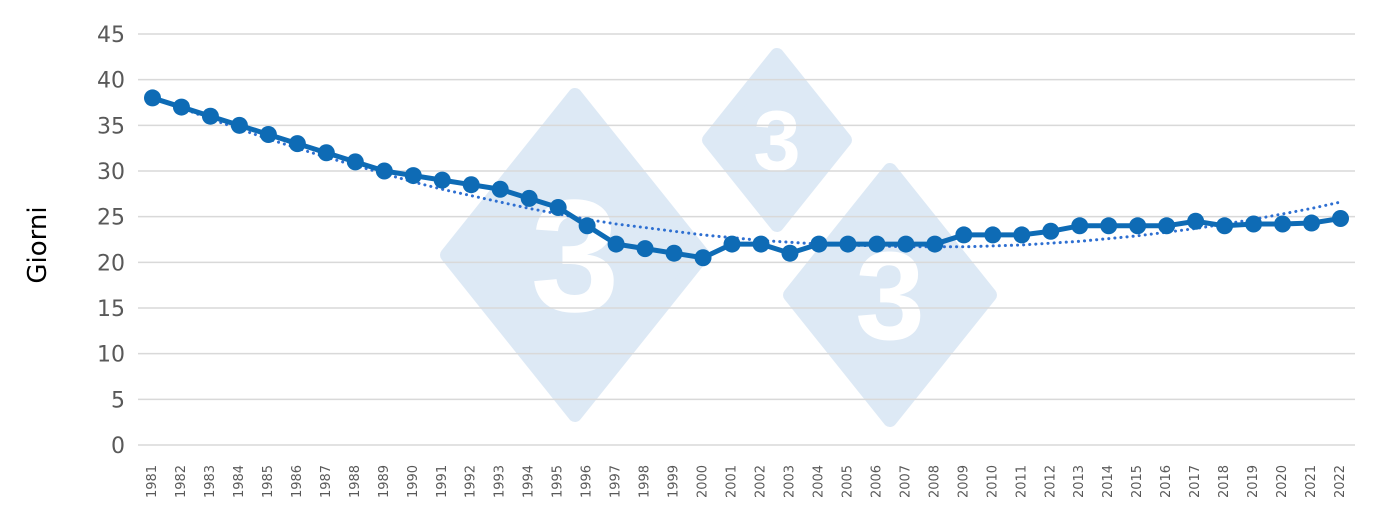  What do you see at coordinates (760, 481) in the screenshot?
I see `x-tick-label: 2002` at bounding box center [760, 481].